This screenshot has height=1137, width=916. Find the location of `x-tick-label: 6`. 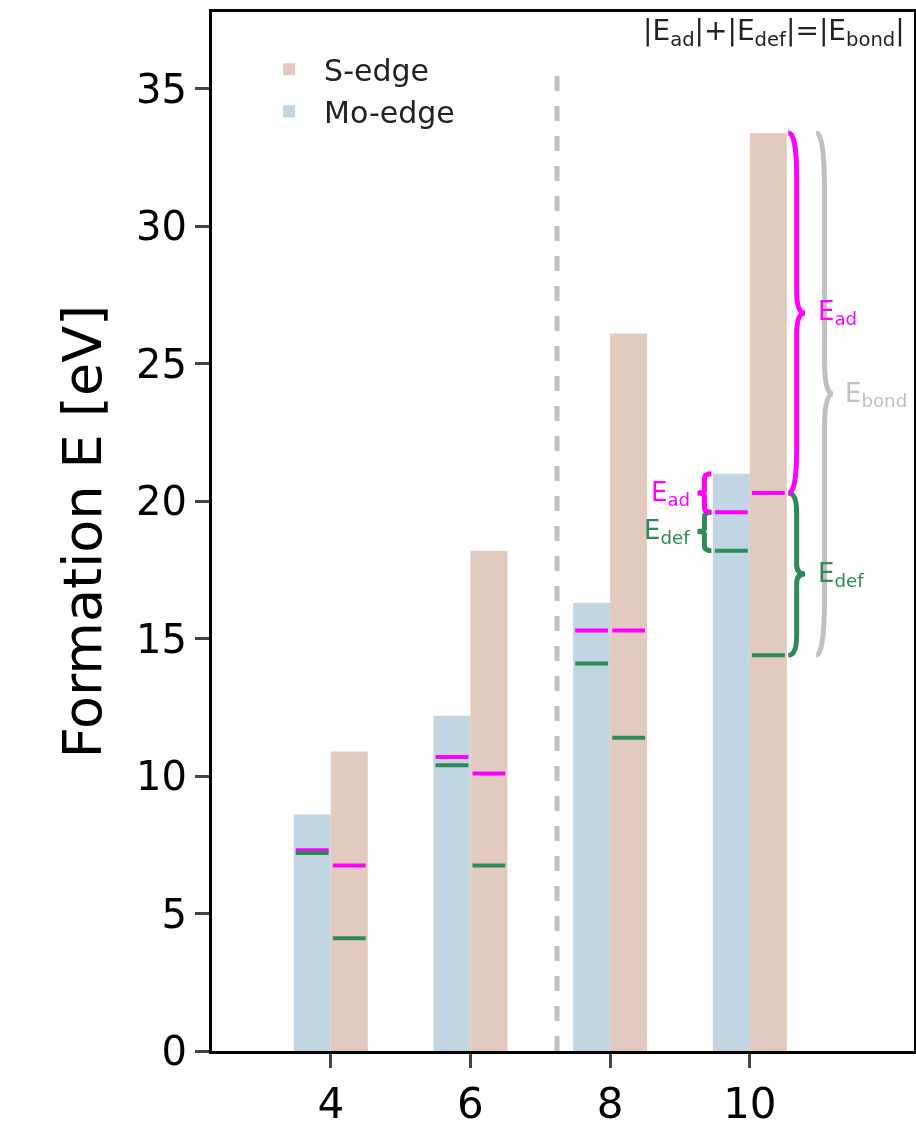

x-tick-label: 6 is located at coordinates (470, 1104).